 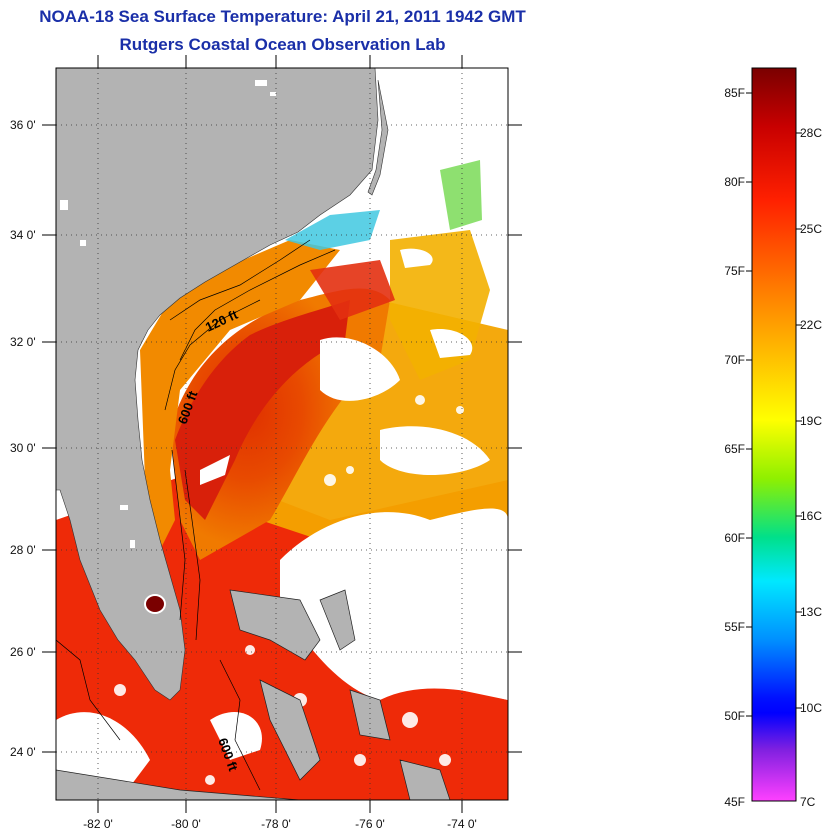 I want to click on colorbar-fahrenheit-labels: 85F 80F 75F 70F 65F 60F 55F 50F 45F, so click(x=734, y=447).